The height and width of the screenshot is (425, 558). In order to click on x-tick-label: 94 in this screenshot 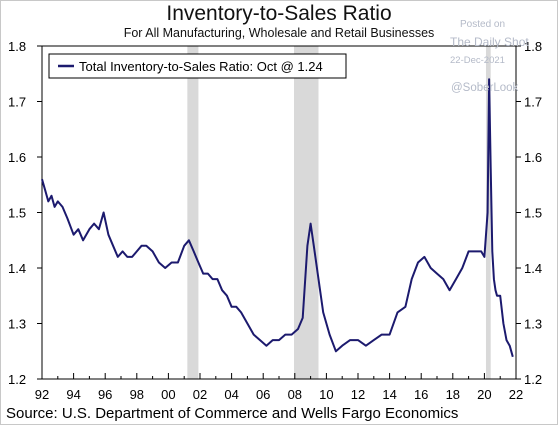, I will do `click(73, 394)`.